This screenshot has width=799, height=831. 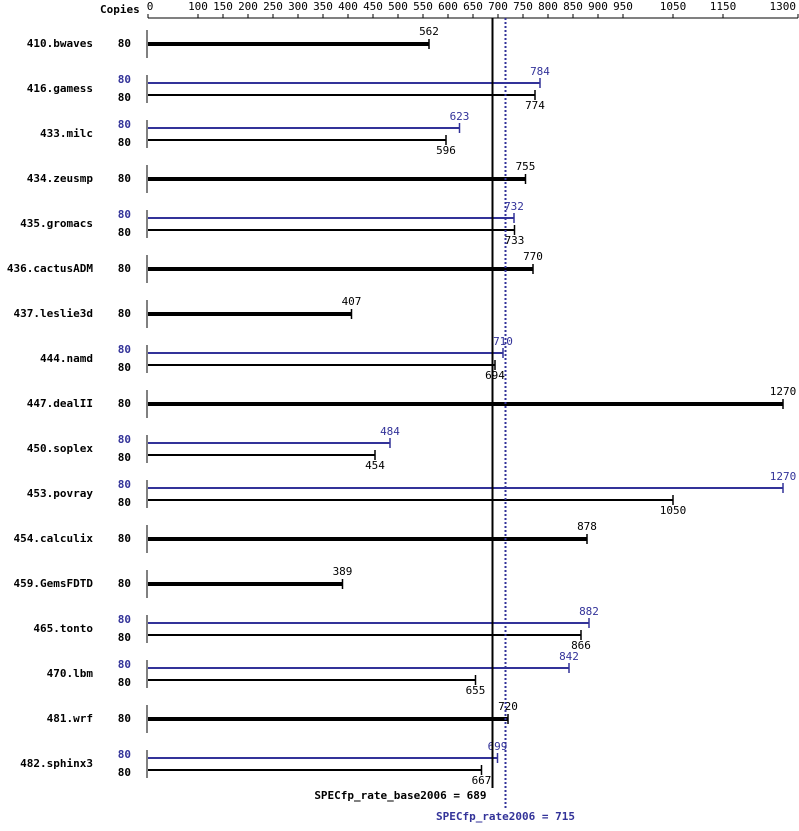 I want to click on category-label: 436.cactusADM, so click(x=50, y=268).